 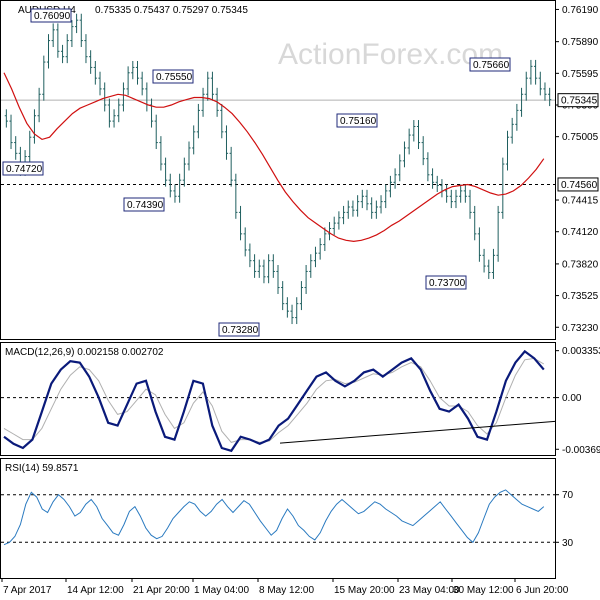 What do you see at coordinates (580, 328) in the screenshot?
I see `y-tick-label: 0.73230` at bounding box center [580, 328].